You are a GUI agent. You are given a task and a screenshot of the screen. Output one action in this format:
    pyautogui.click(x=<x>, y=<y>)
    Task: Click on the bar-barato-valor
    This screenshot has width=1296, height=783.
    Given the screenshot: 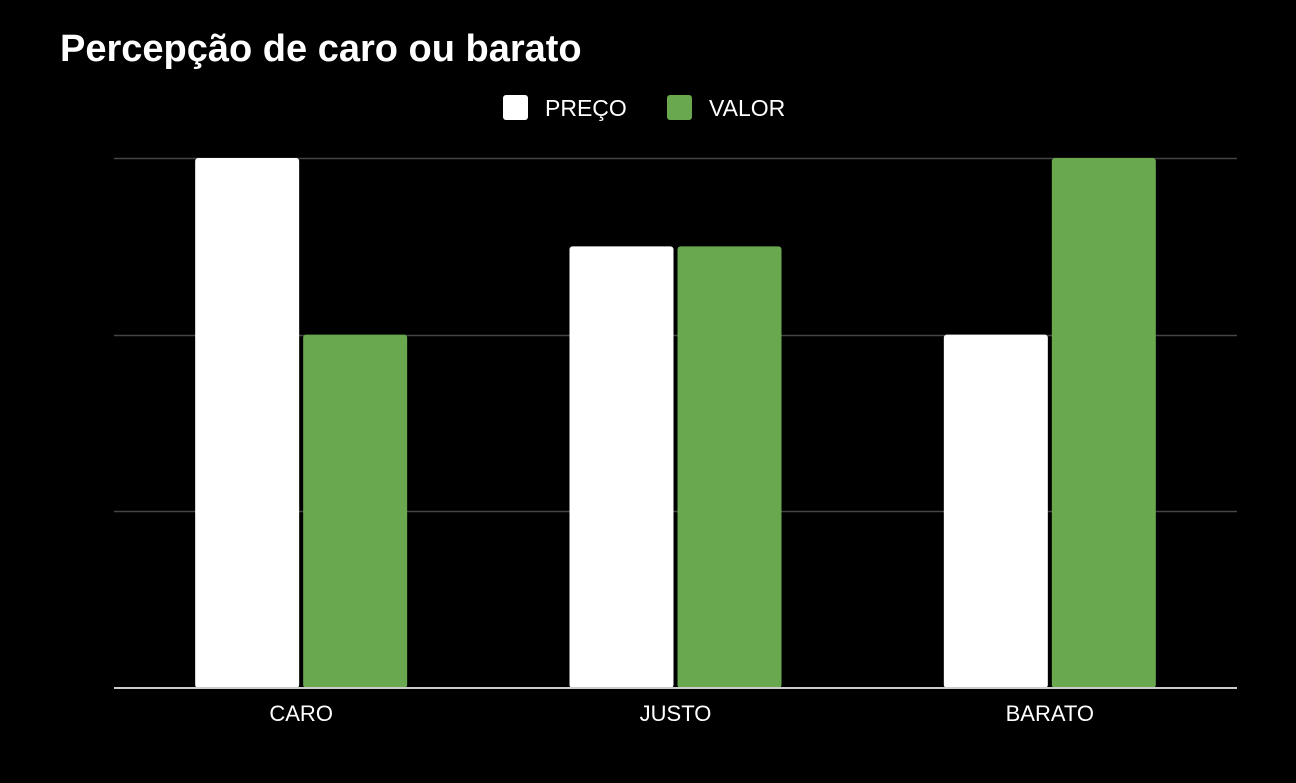 What is the action you would take?
    pyautogui.click(x=1103, y=423)
    